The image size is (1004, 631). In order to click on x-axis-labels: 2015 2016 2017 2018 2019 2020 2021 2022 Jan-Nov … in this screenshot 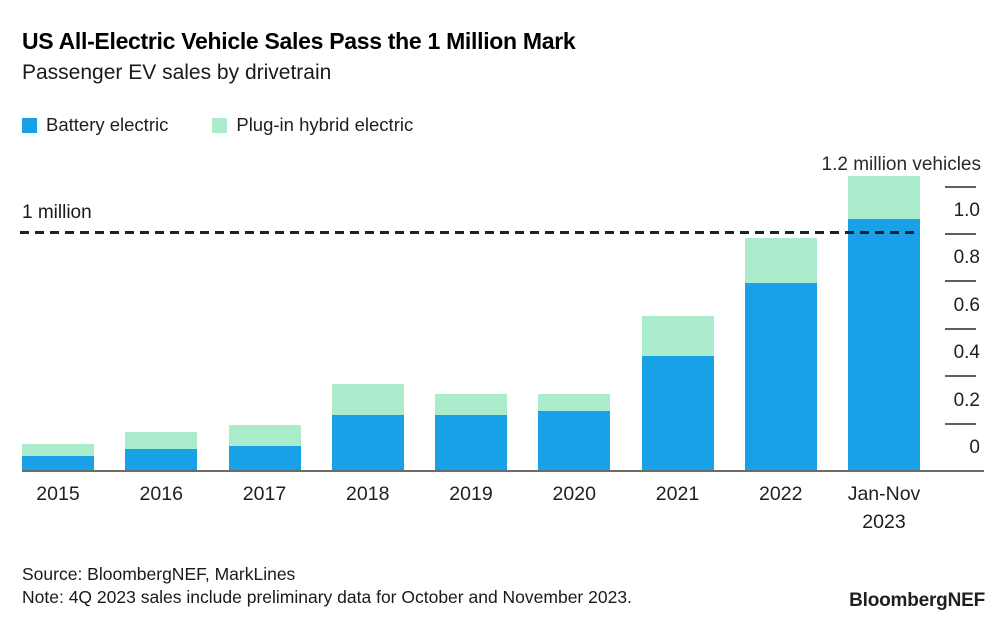, I will do `click(471, 508)`.